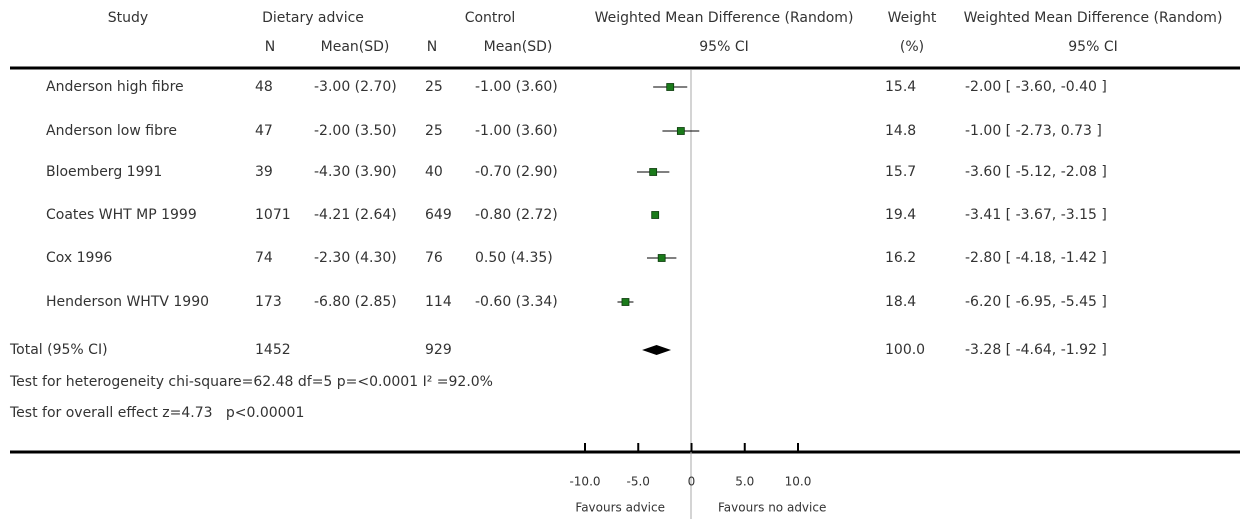 The height and width of the screenshot is (519, 1249). What do you see at coordinates (772, 508) in the screenshot?
I see `favours-right: Favours no advice` at bounding box center [772, 508].